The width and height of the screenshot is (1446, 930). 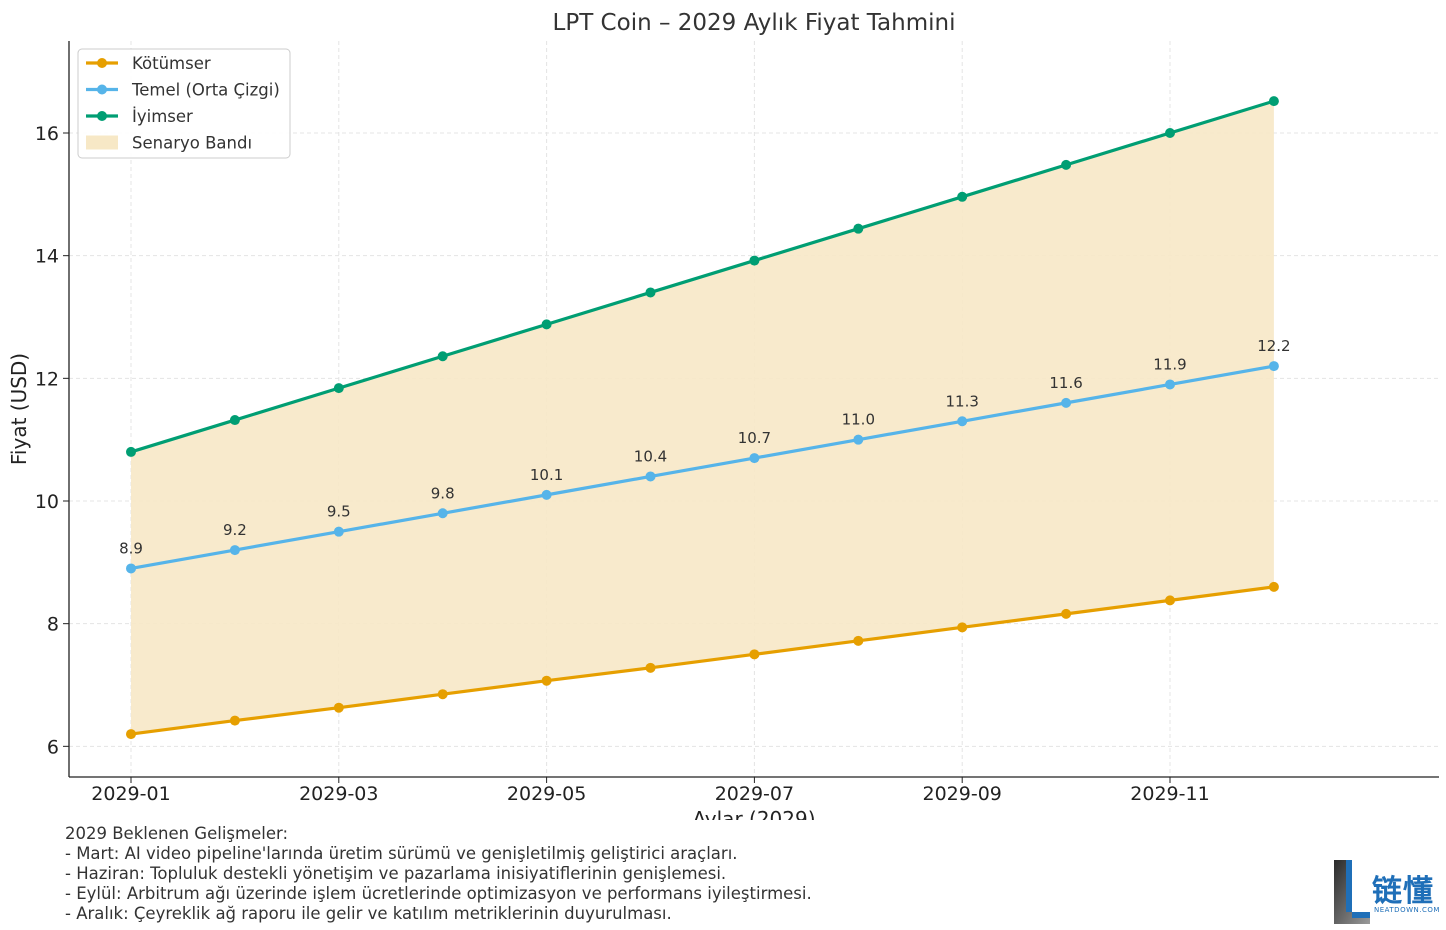 What do you see at coordinates (47, 502) in the screenshot?
I see `y-tick-label: 10` at bounding box center [47, 502].